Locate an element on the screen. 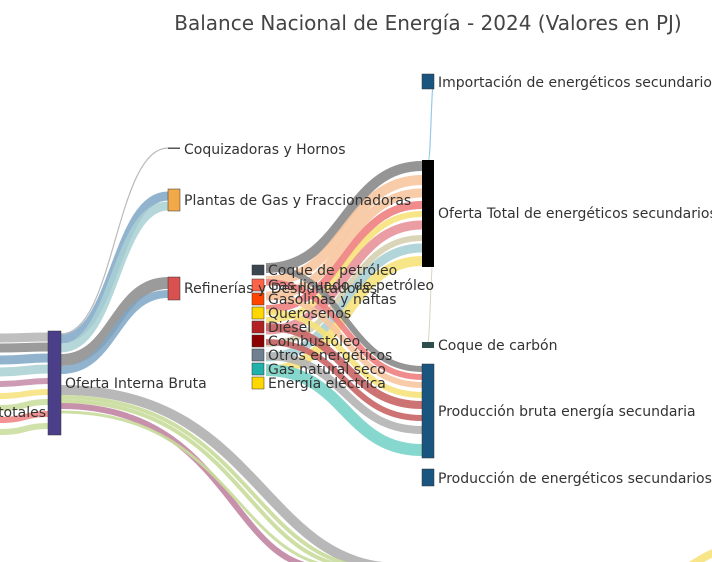  link-coque-carbon is located at coordinates (430, 306).